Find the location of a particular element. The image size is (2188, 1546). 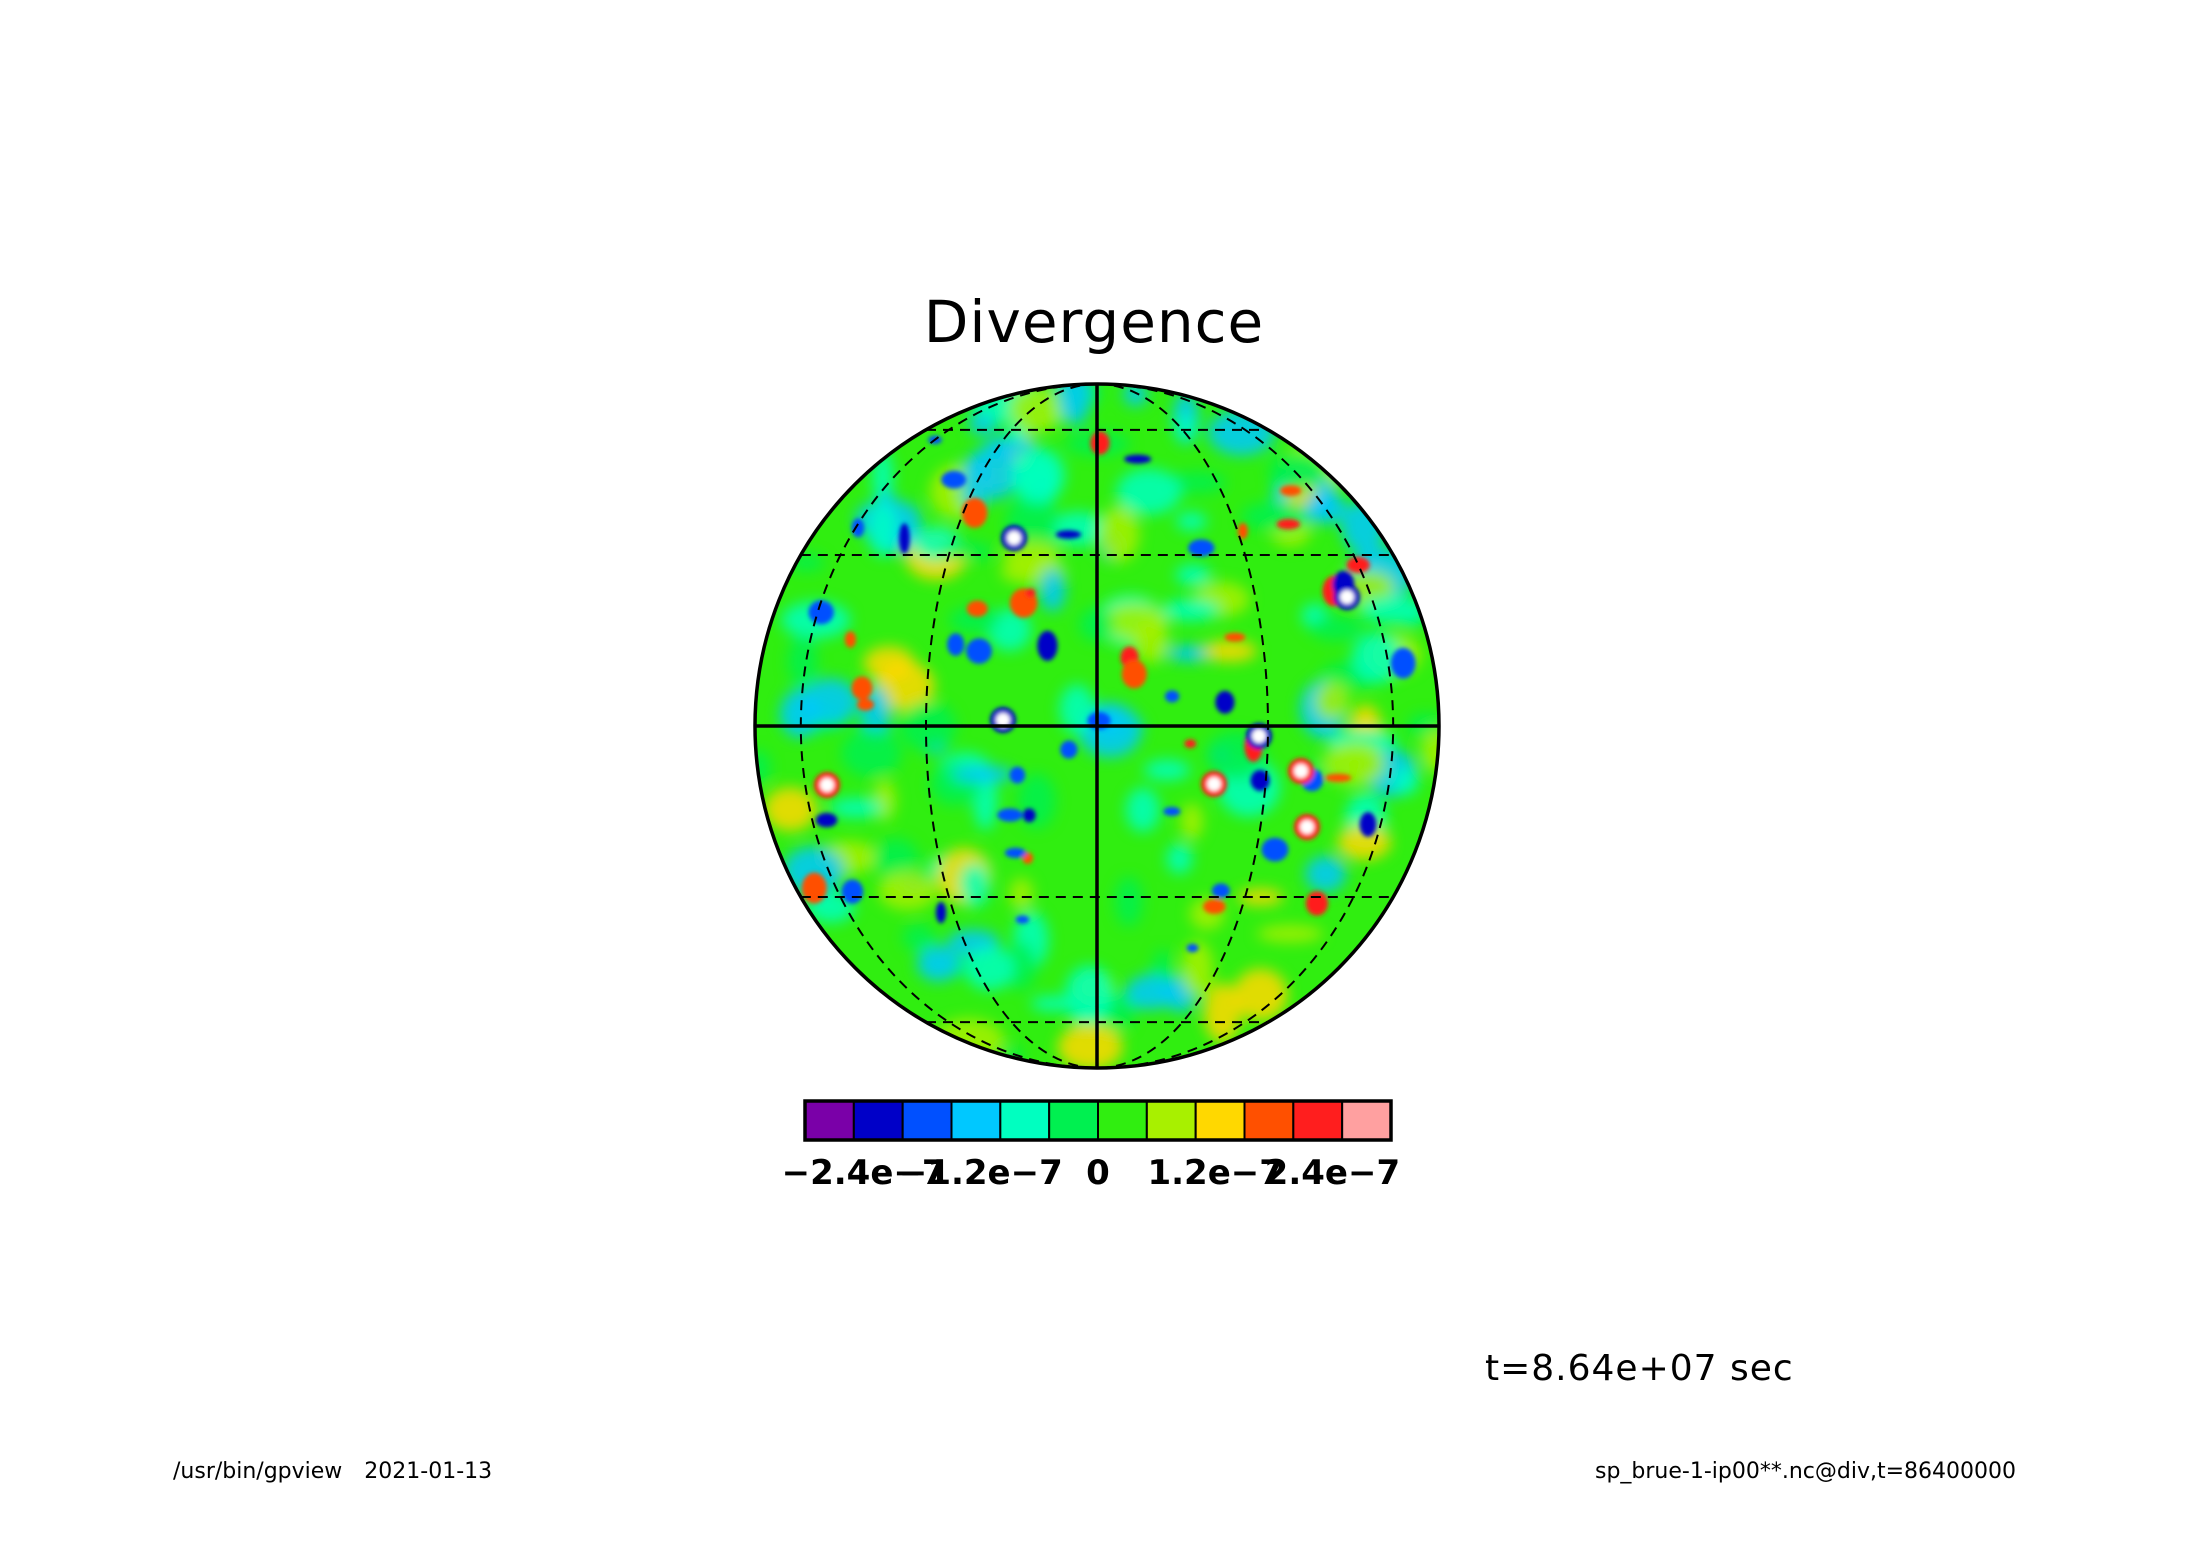

divergence-field is located at coordinates (1097, 726).